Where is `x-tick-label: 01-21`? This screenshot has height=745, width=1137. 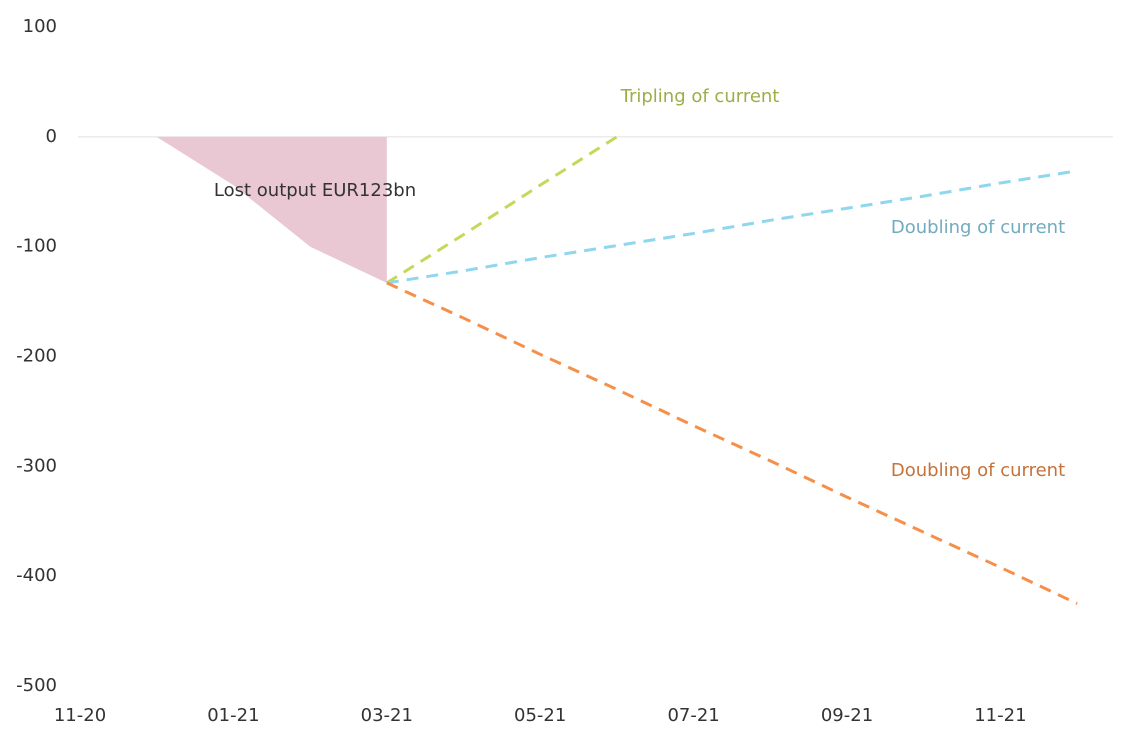
x-tick-label: 01-21 is located at coordinates (233, 715).